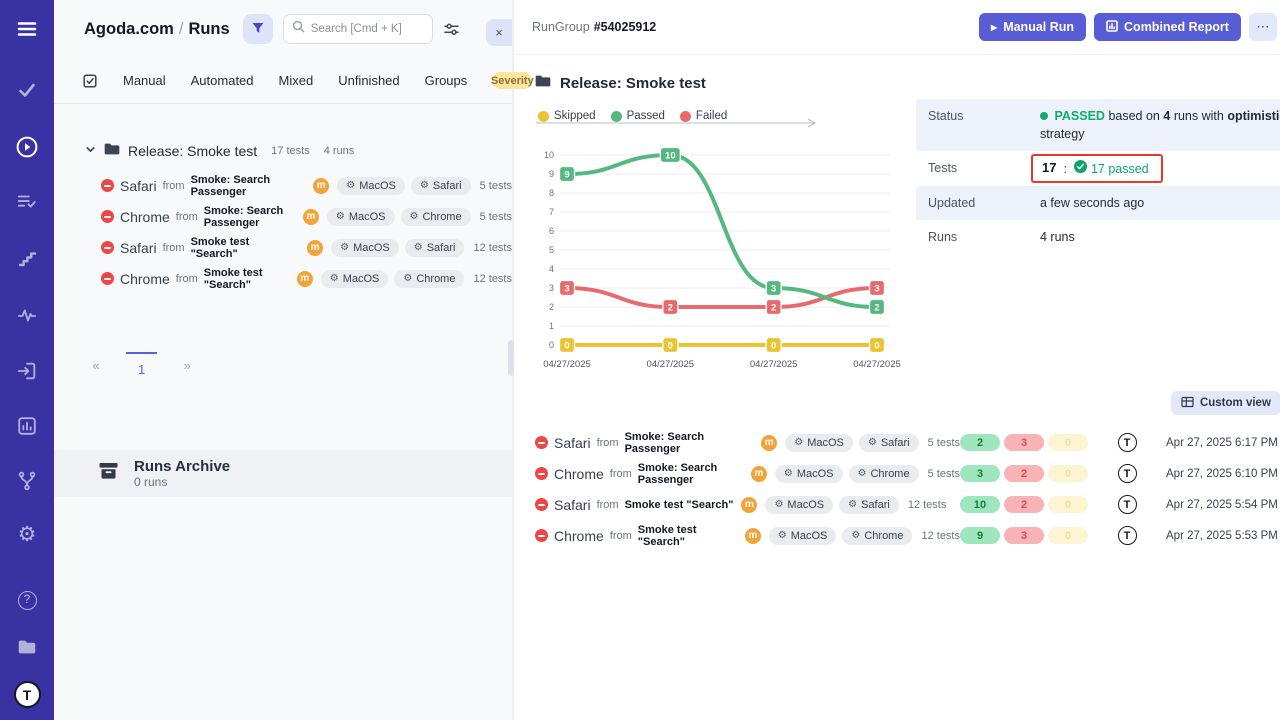 The height and width of the screenshot is (720, 1280). What do you see at coordinates (511, 358) in the screenshot?
I see `panel-scrollbar` at bounding box center [511, 358].